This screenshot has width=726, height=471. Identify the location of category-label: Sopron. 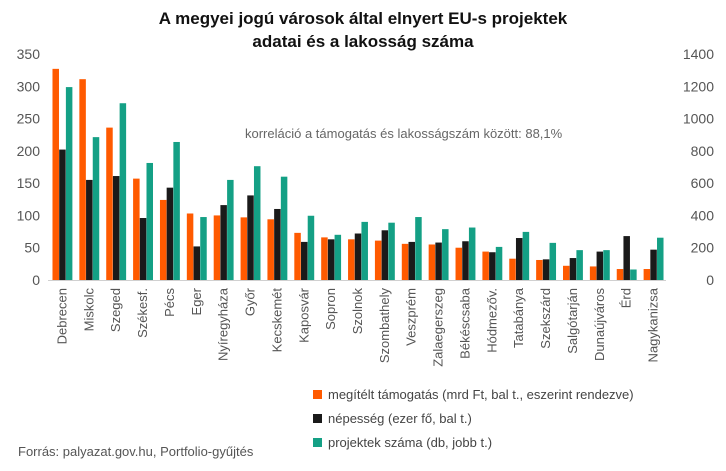
(330, 309).